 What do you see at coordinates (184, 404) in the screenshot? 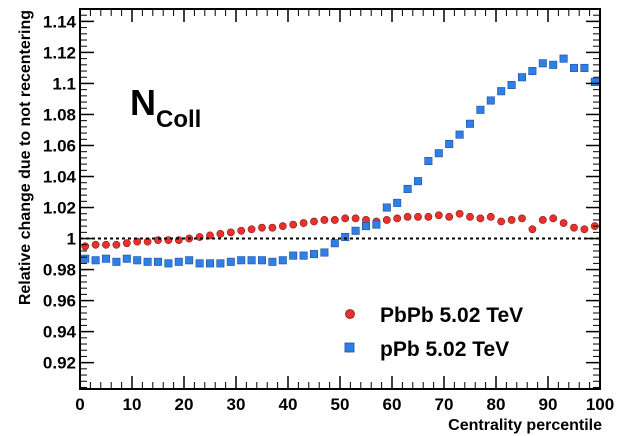
I see `x-tick-label: 20` at bounding box center [184, 404].